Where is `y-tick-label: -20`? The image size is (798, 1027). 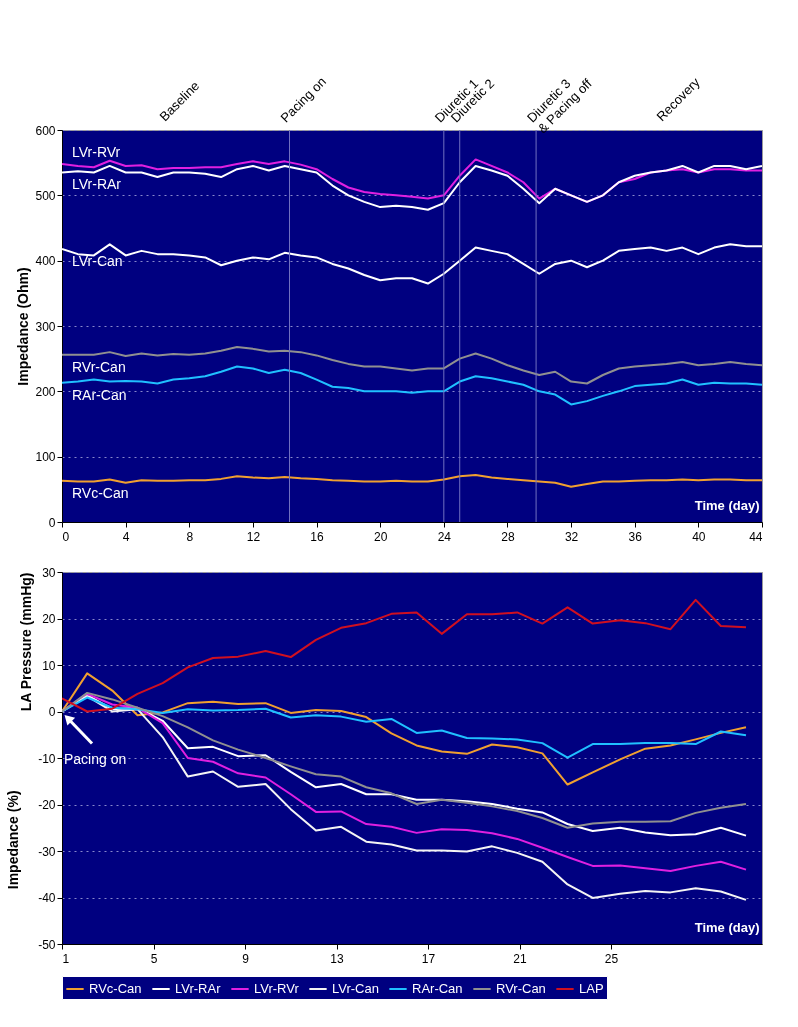 y-tick-label: -20 is located at coordinates (47, 805).